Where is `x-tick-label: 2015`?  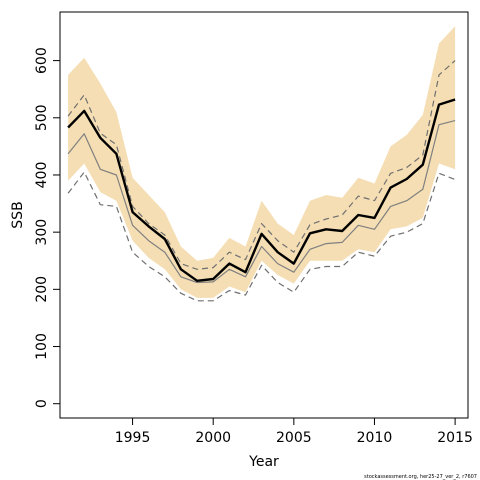 x-tick-label: 2015 is located at coordinates (455, 438).